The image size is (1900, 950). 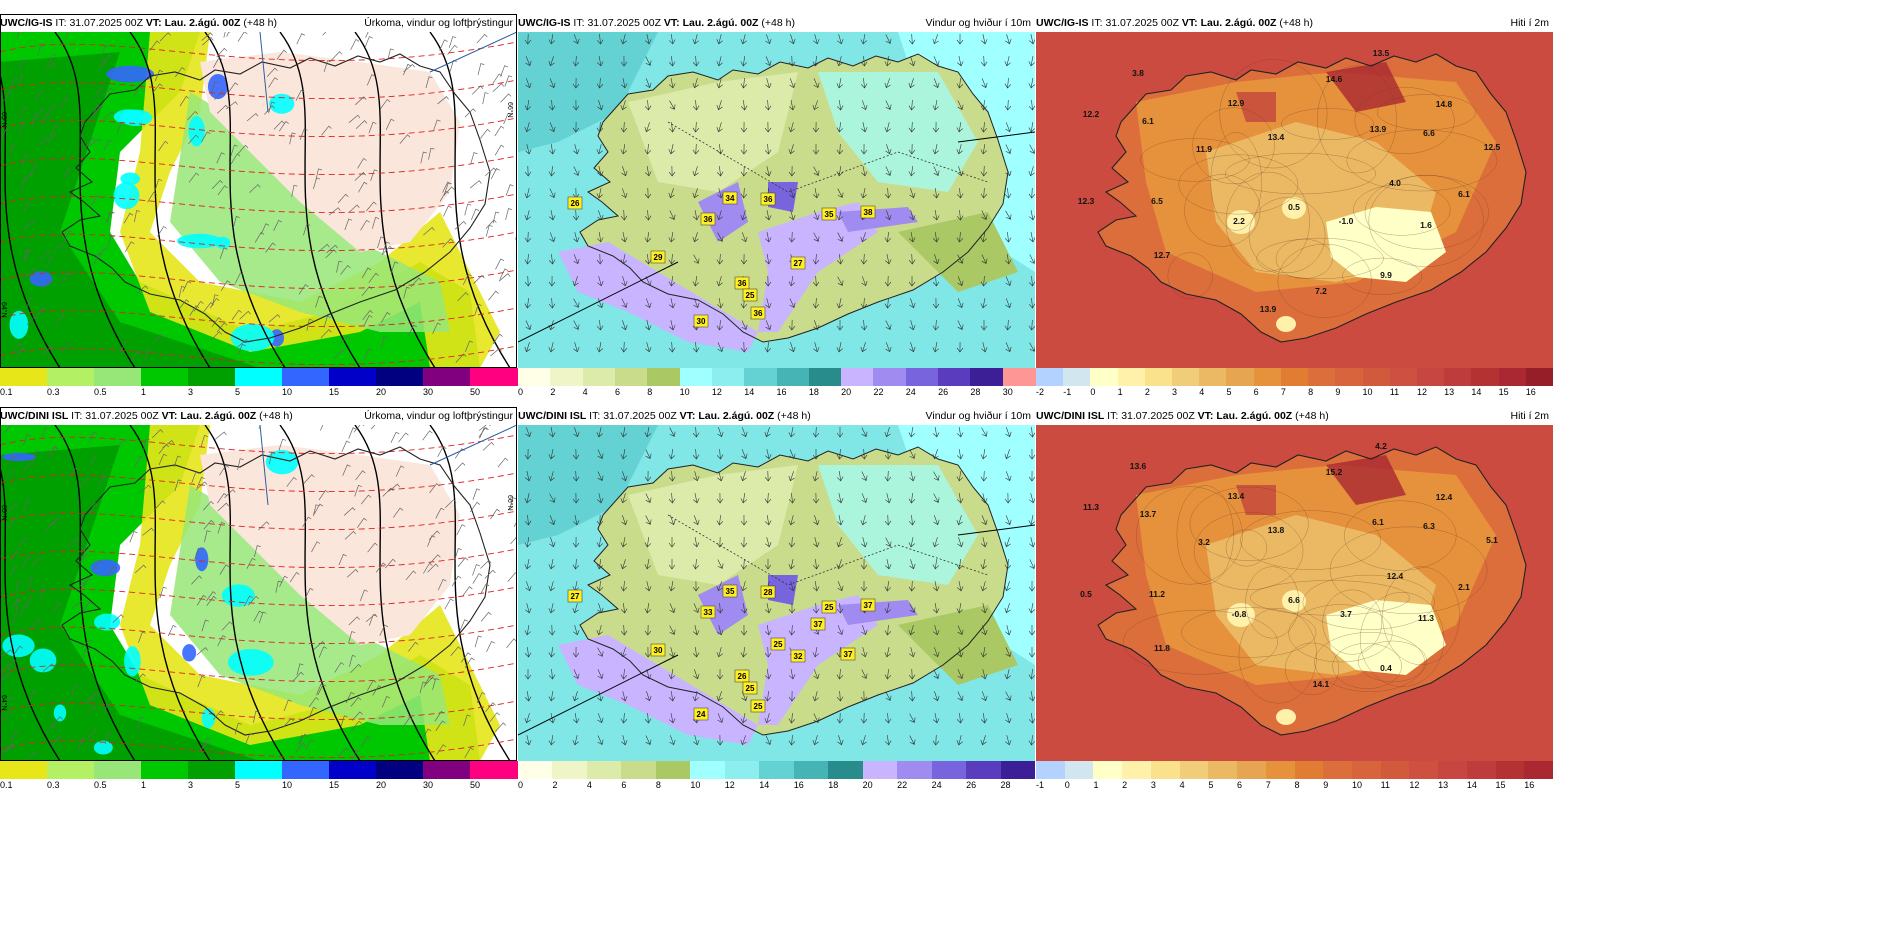 What do you see at coordinates (1062, 23) in the screenshot?
I see `model-name: UWC/IG-IS` at bounding box center [1062, 23].